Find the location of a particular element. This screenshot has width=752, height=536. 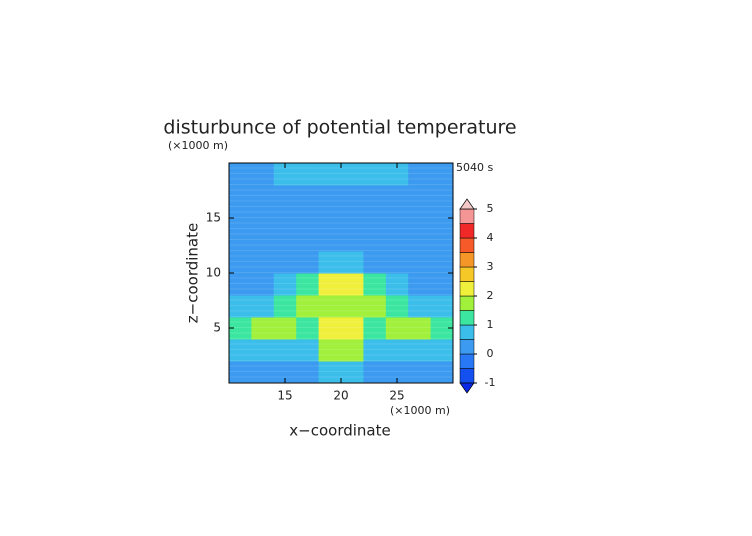

x-tick-label: 15 is located at coordinates (284, 396).